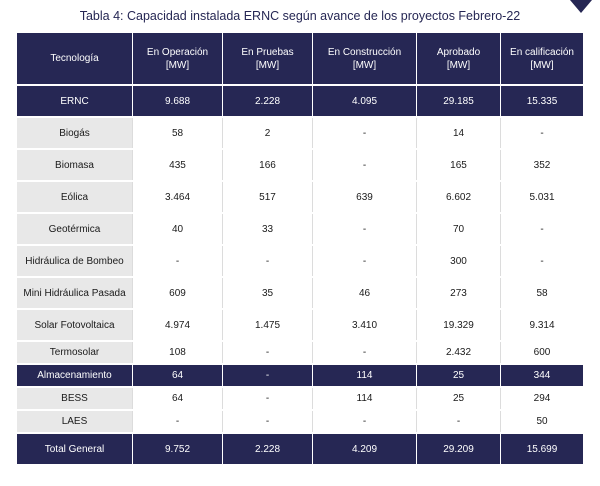 The height and width of the screenshot is (486, 600). What do you see at coordinates (459, 197) in the screenshot?
I see `cell-value: 6.602` at bounding box center [459, 197].